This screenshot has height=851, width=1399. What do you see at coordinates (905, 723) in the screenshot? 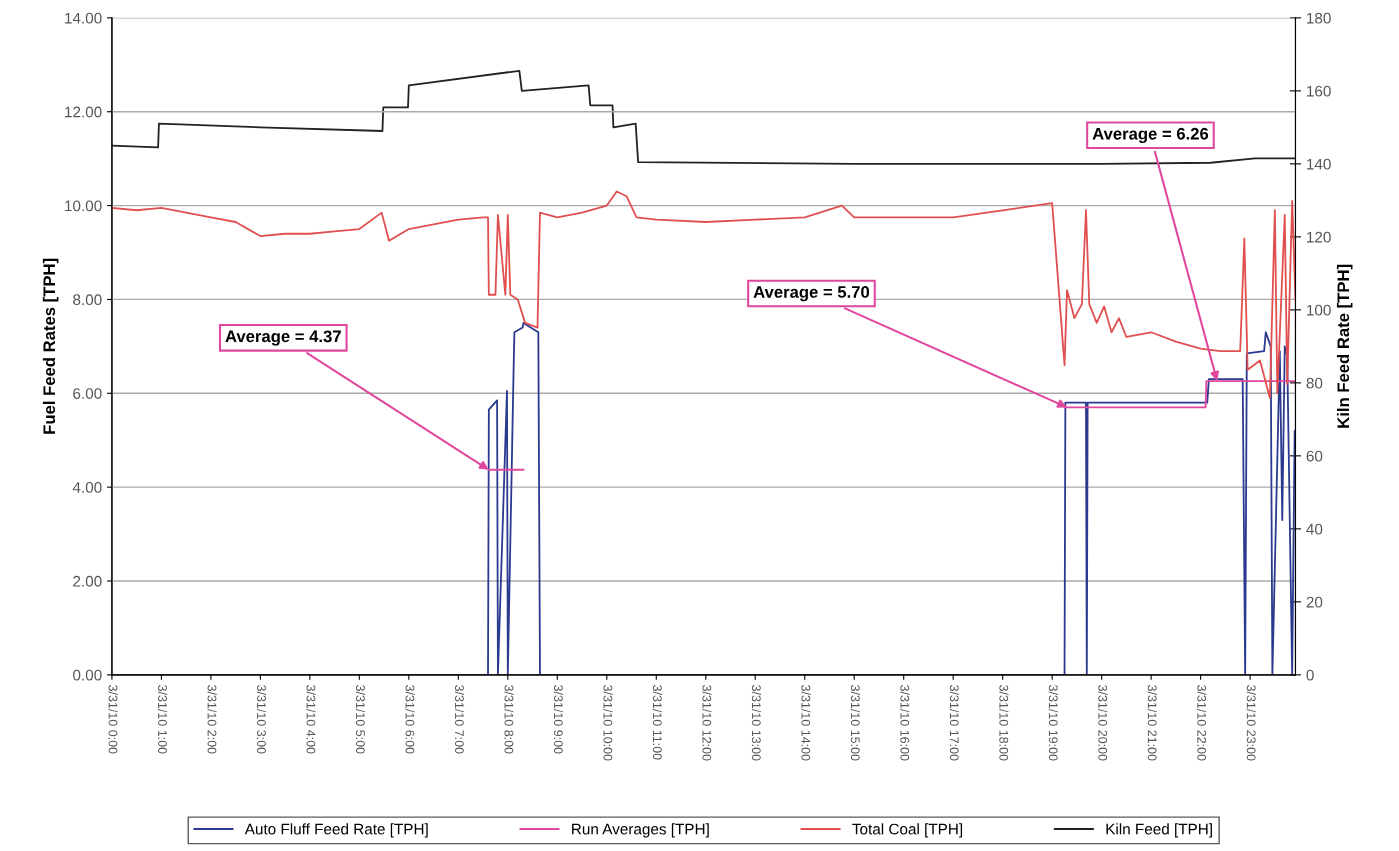
I see `x-tick-label: 3/31/10 16:00` at bounding box center [905, 723].